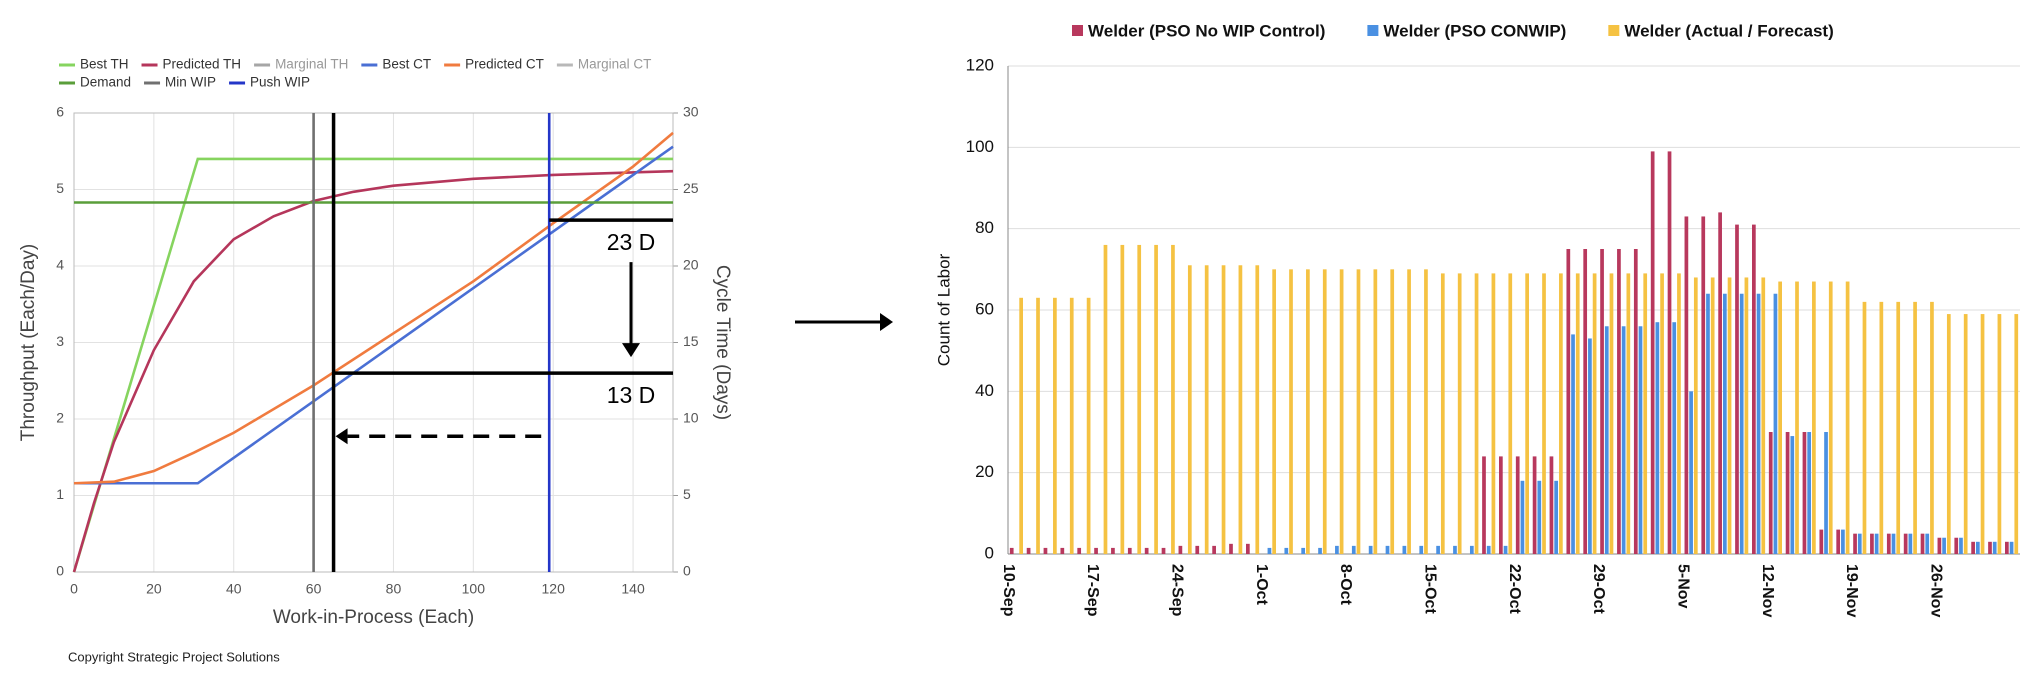 The width and height of the screenshot is (2044, 680). I want to click on x-tick-label: 40, so click(234, 589).